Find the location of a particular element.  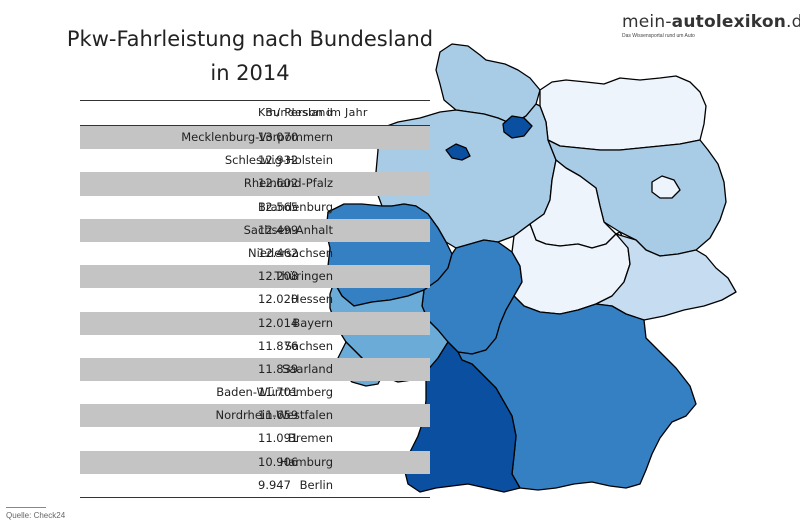

table-row: Hamburg 10.906 is located at coordinates (255, 462).